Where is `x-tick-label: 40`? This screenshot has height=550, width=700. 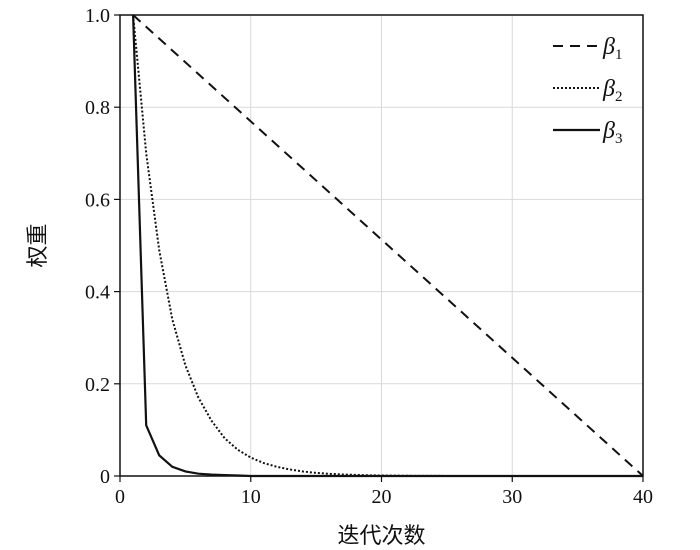 x-tick-label: 40 is located at coordinates (643, 497).